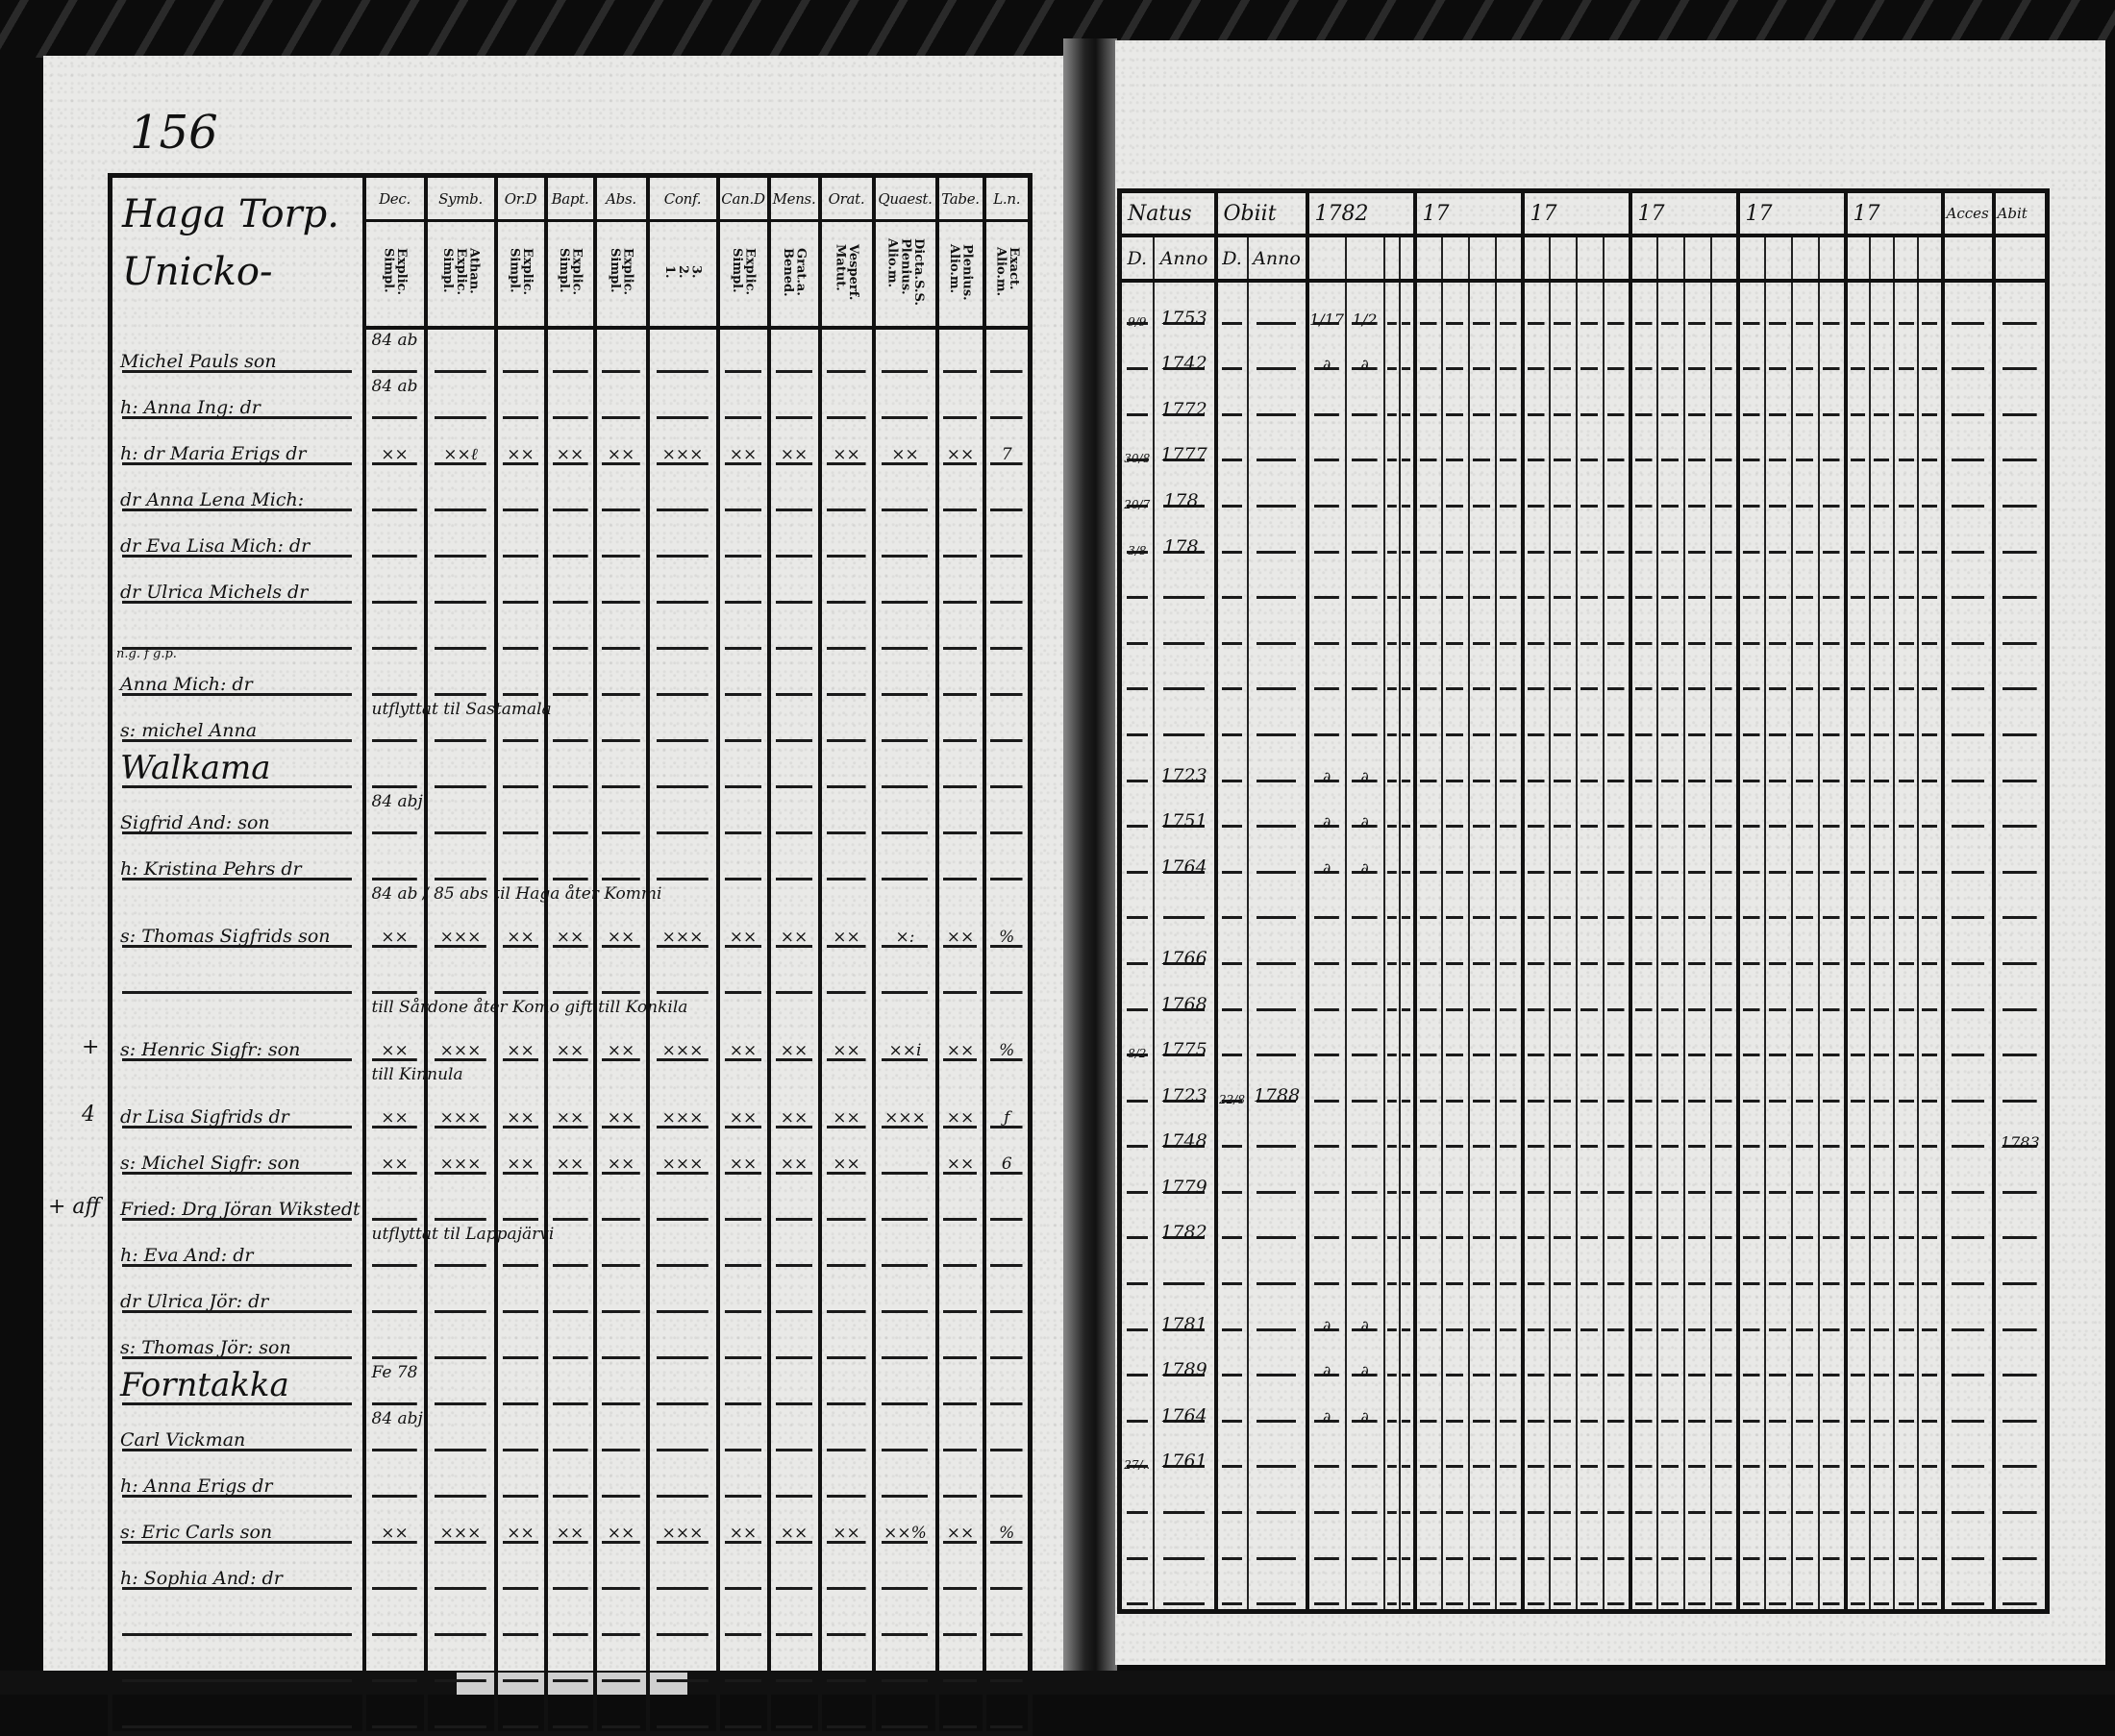  Describe the element at coordinates (519, 275) in the screenshot. I see `column-subheader: Explic. Simpl.` at that location.